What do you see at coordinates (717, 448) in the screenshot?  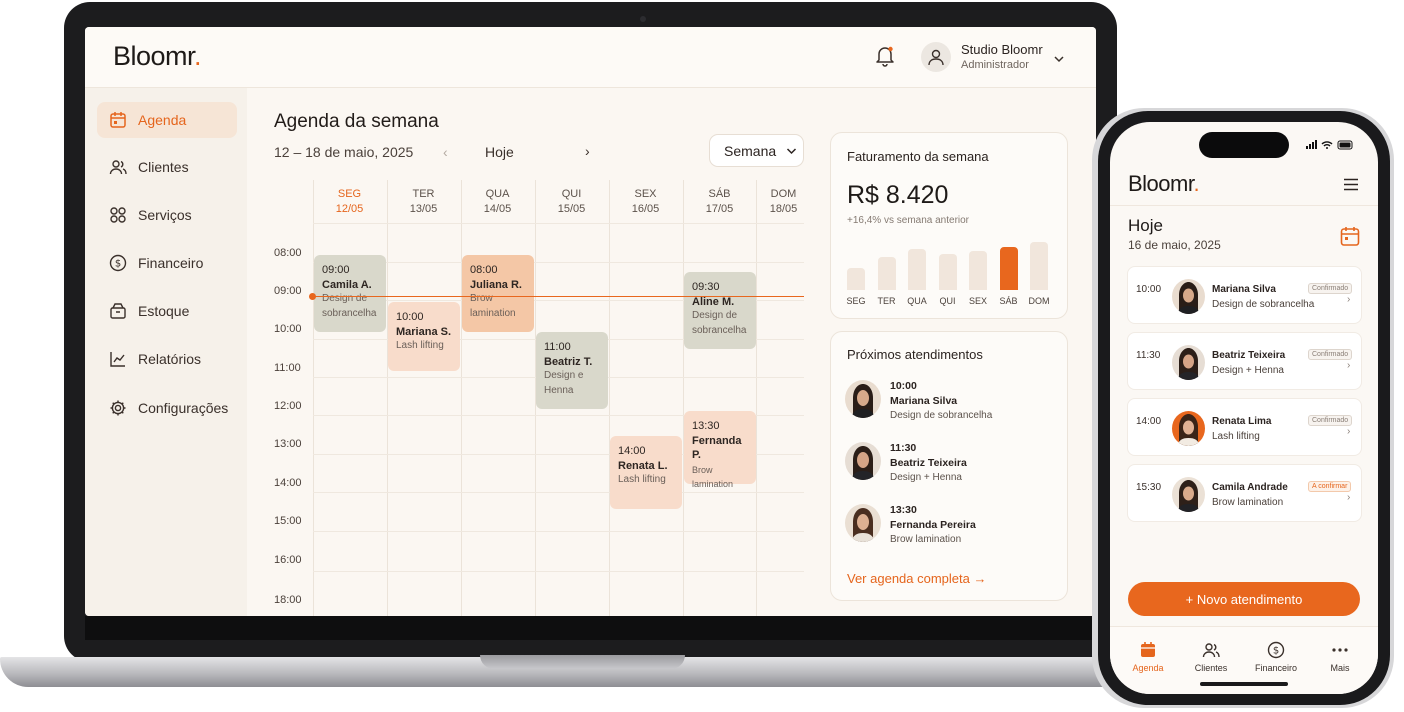 I see `event-client: Fernanda P.` at bounding box center [717, 448].